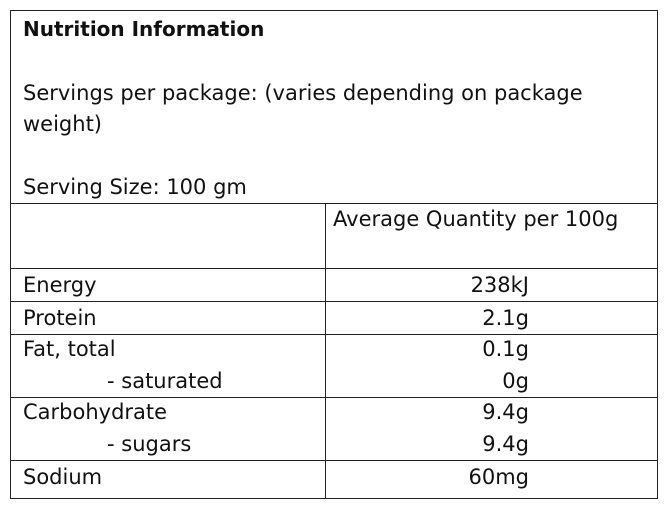 The height and width of the screenshot is (512, 666). I want to click on title: Nutrition Information, so click(144, 29).